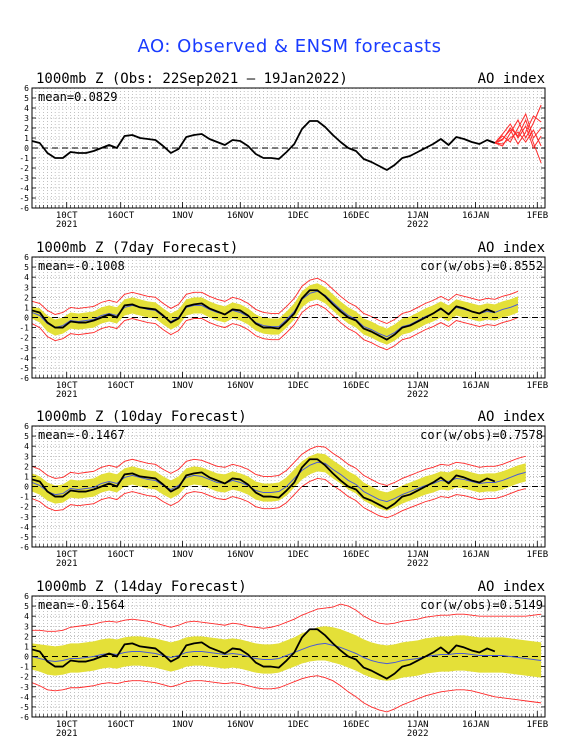 The height and width of the screenshot is (750, 579). I want to click on mean-stat: mean=0.0829, so click(77, 97).